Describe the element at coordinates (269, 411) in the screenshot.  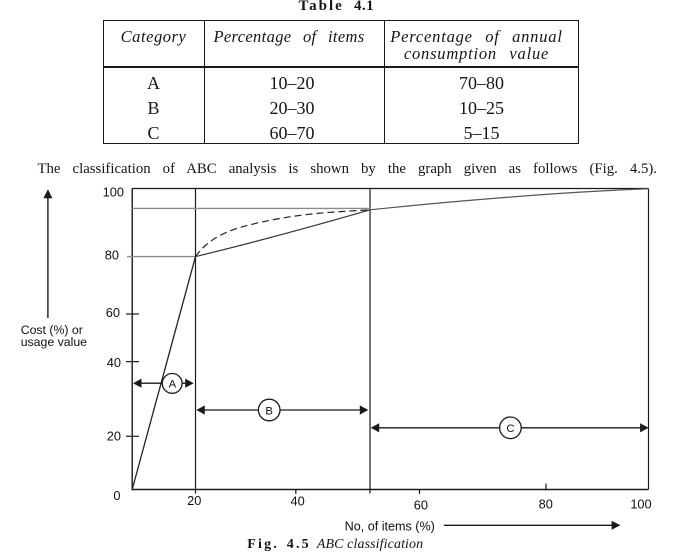
I see `svg-text: B` at that location.